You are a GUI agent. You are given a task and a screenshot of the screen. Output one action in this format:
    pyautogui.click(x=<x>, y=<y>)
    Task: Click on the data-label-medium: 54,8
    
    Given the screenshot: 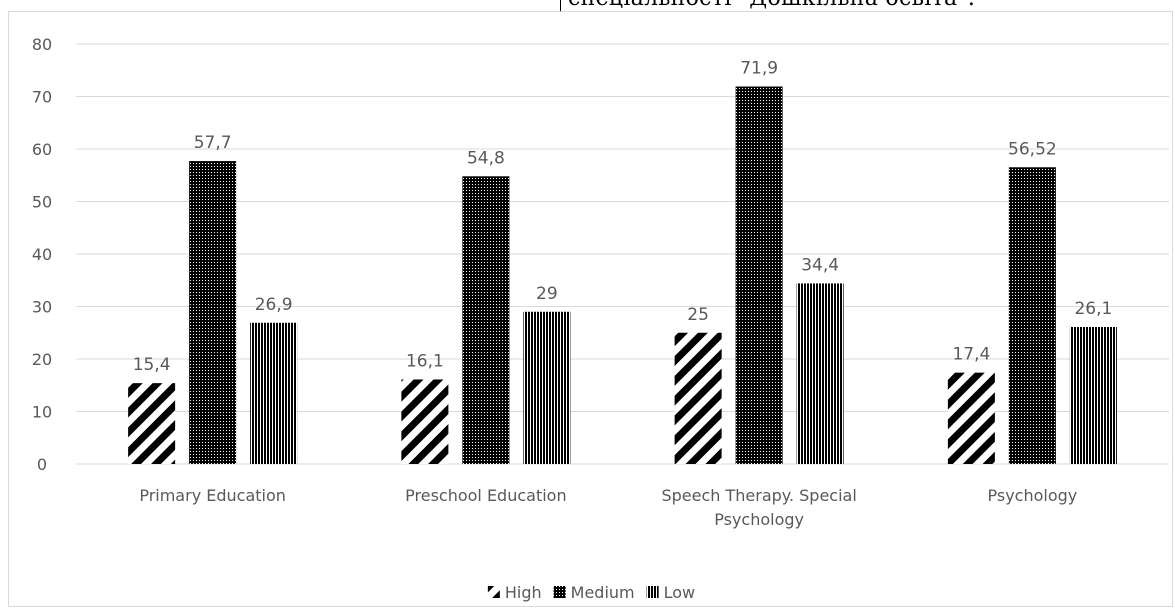 What is the action you would take?
    pyautogui.click(x=486, y=158)
    